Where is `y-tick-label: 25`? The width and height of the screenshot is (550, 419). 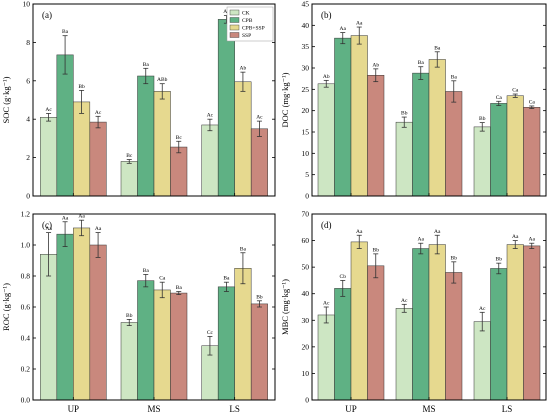
y-tick-label: 25 is located at coordinates (306, 89).